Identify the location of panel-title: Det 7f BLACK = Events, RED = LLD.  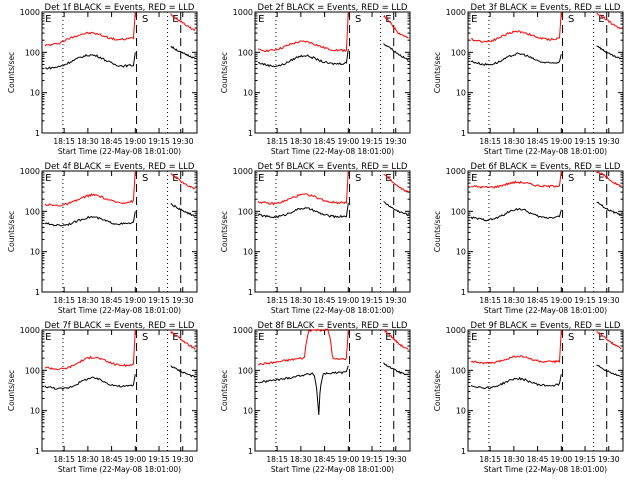
(120, 326).